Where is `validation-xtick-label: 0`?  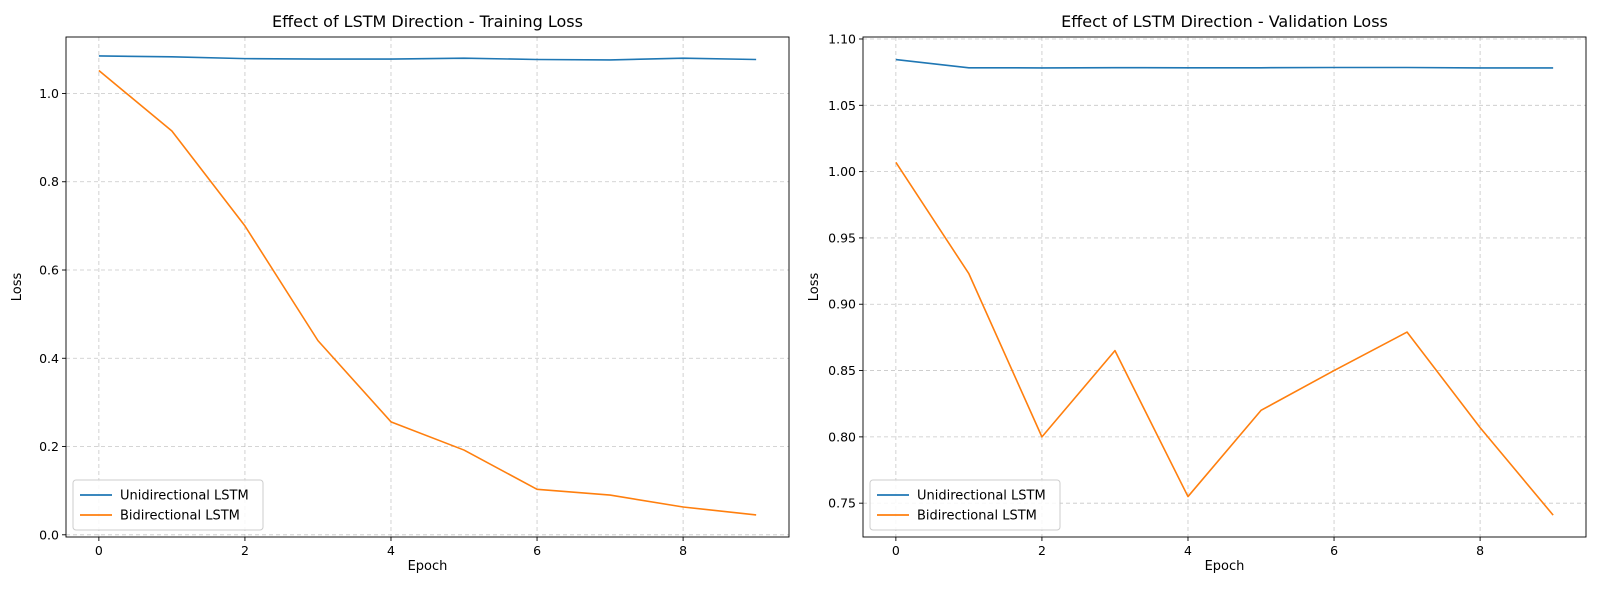 validation-xtick-label: 0 is located at coordinates (896, 550).